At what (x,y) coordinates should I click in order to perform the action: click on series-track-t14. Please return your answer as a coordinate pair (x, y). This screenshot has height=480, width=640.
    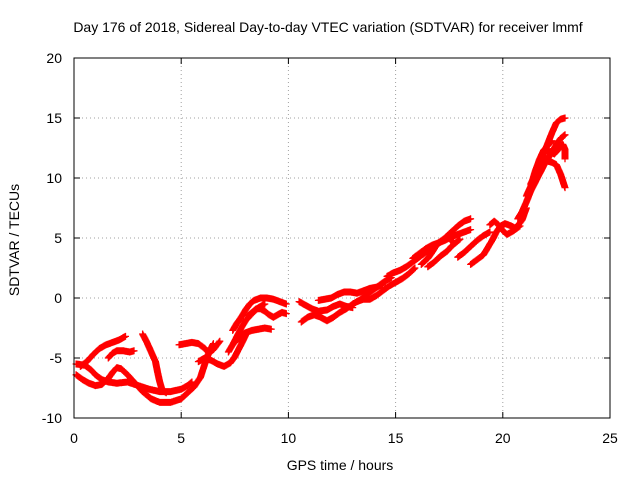
    Looking at the image, I should click on (350, 292).